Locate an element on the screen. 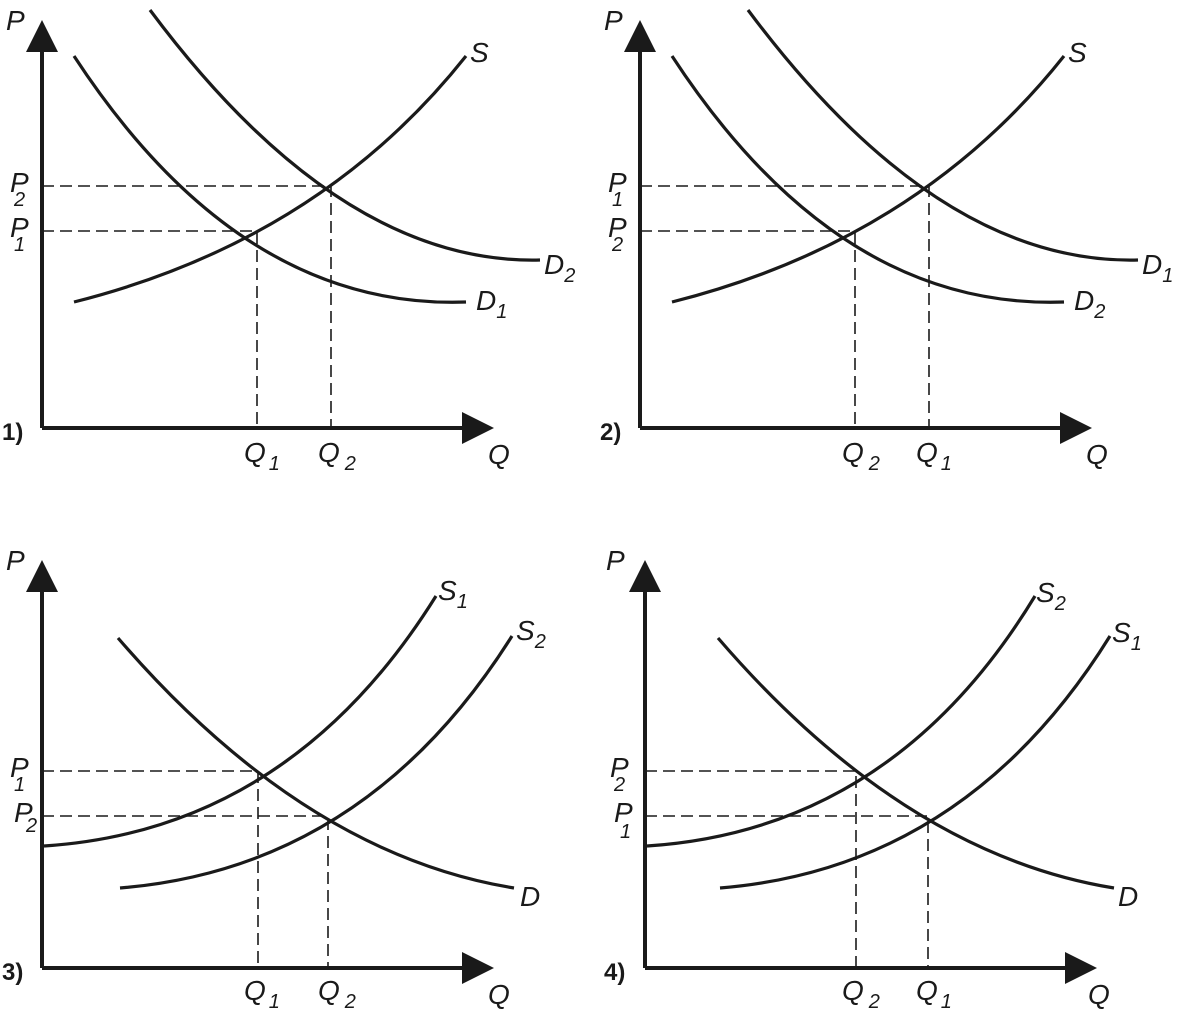  panel-number: 2) is located at coordinates (610, 432).